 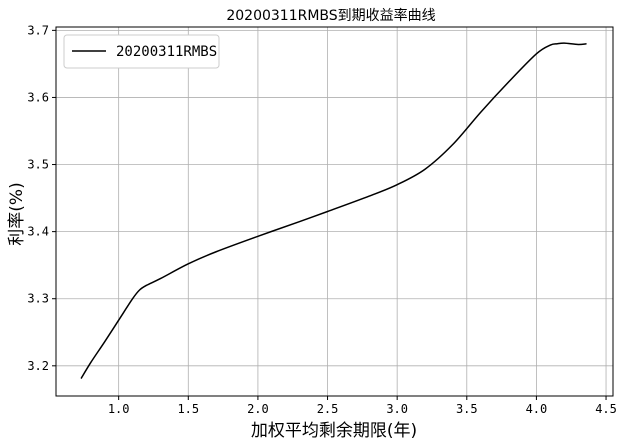 What do you see at coordinates (38, 232) in the screenshot?
I see `y-tick-label: 3.4` at bounding box center [38, 232].